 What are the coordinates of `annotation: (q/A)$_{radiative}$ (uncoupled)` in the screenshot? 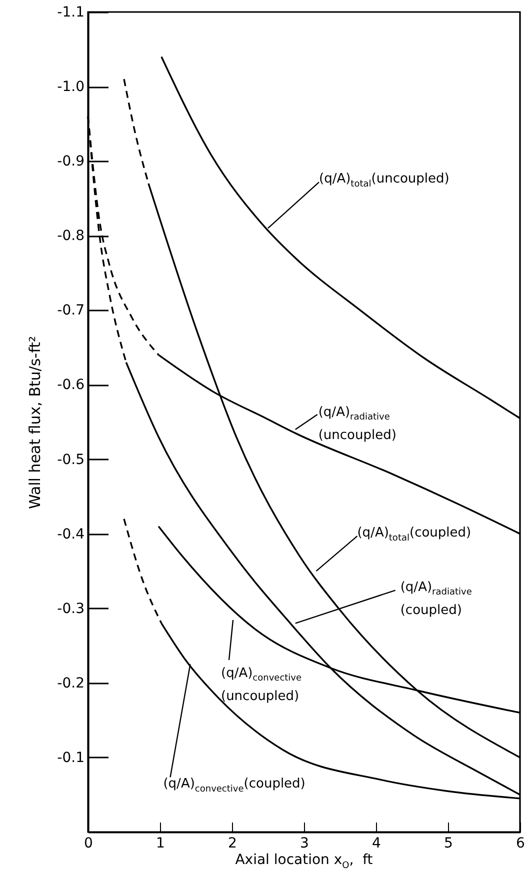 It's located at (357, 424).